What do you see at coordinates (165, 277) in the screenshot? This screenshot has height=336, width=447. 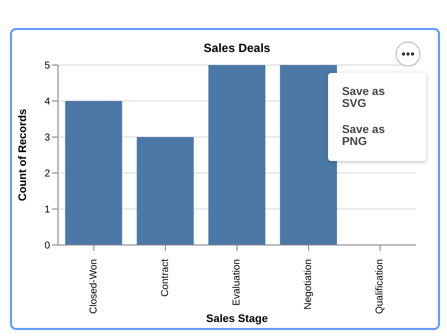 I see `x-tick-label: Contract` at bounding box center [165, 277].